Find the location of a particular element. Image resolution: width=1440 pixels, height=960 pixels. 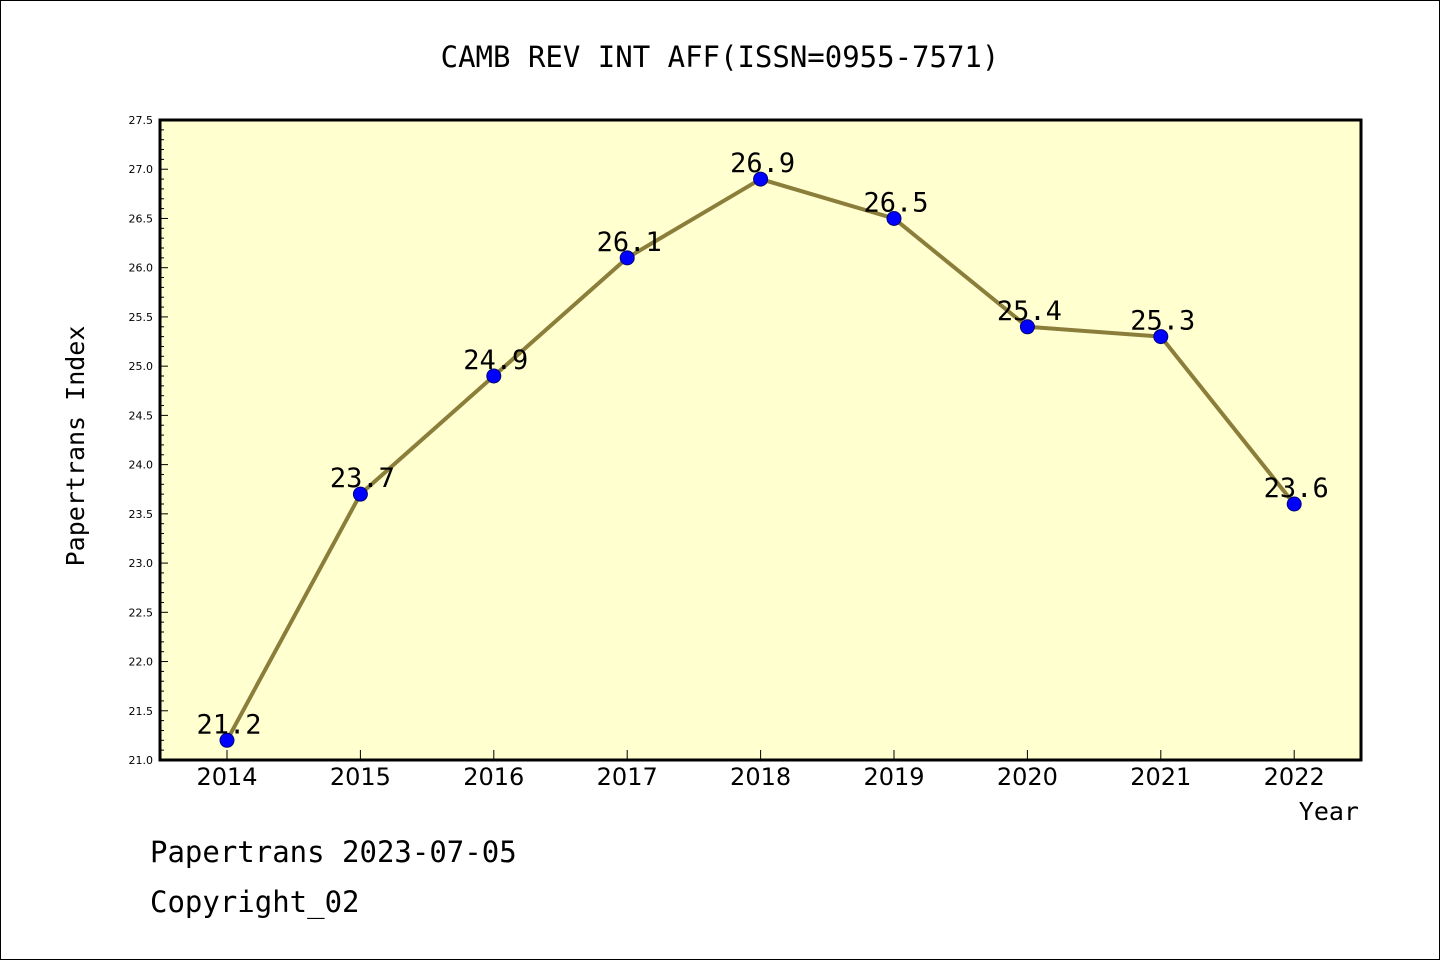

x-tick-label: 2014 is located at coordinates (226, 777).